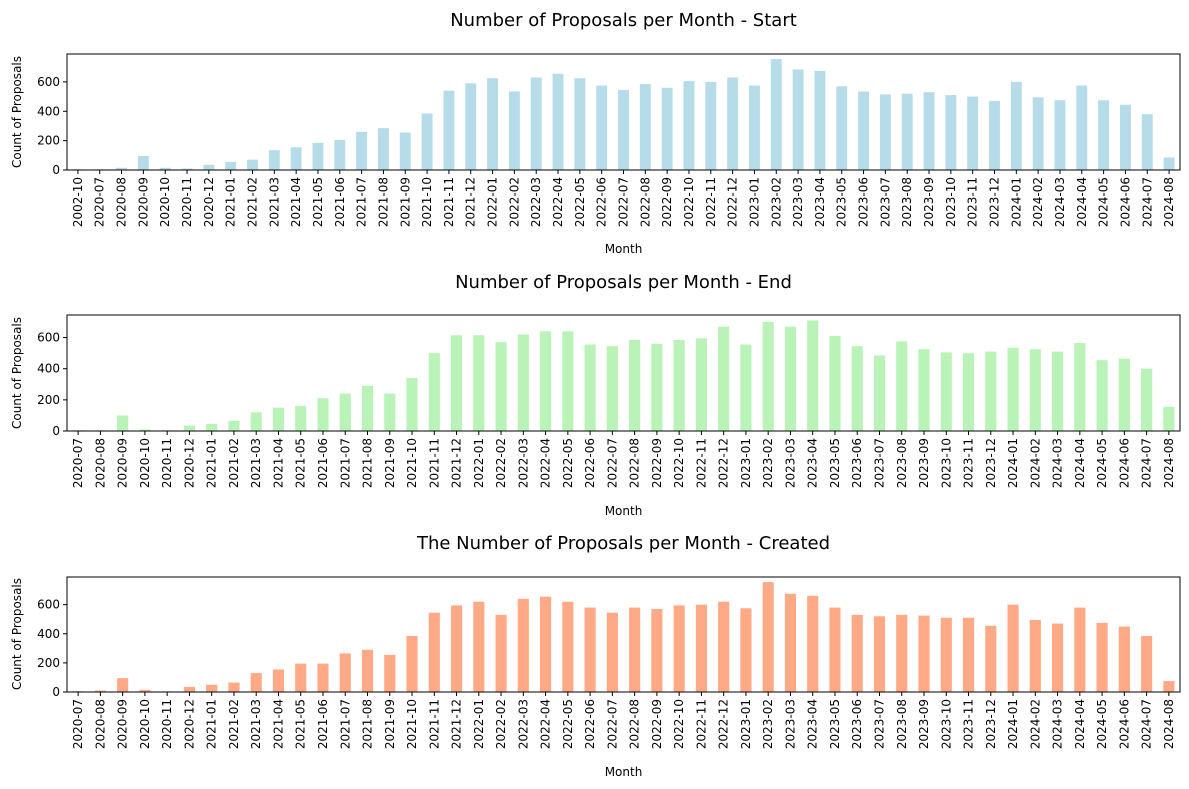 The image size is (1189, 789). Describe the element at coordinates (580, 202) in the screenshot. I see `x-tick-label: 2022-05` at that location.